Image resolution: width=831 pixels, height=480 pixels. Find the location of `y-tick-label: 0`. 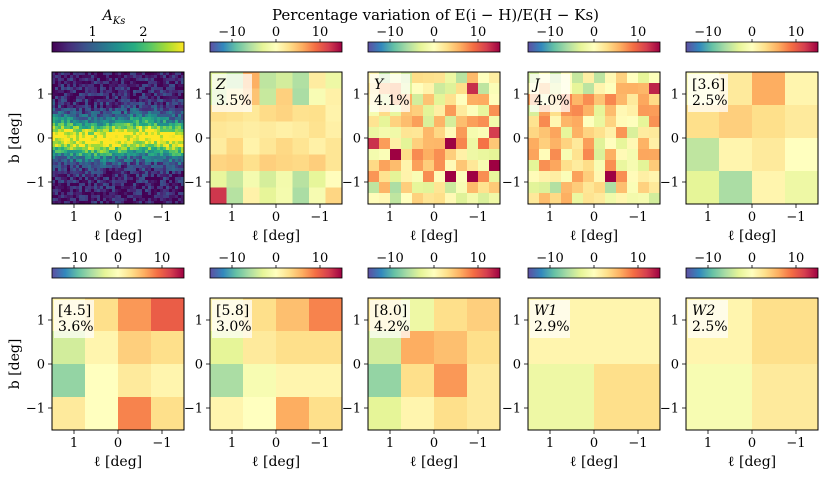

y-tick-label: 0 is located at coordinates (517, 139).